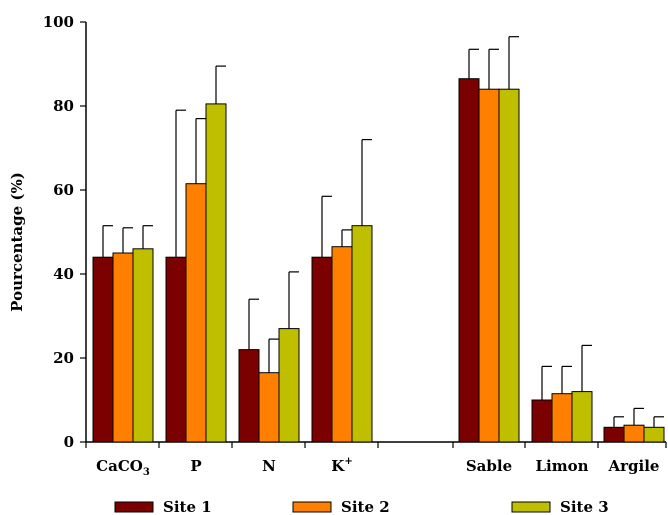 This screenshot has width=668, height=515. What do you see at coordinates (489, 265) in the screenshot?
I see `bar-site-2-sable` at bounding box center [489, 265].